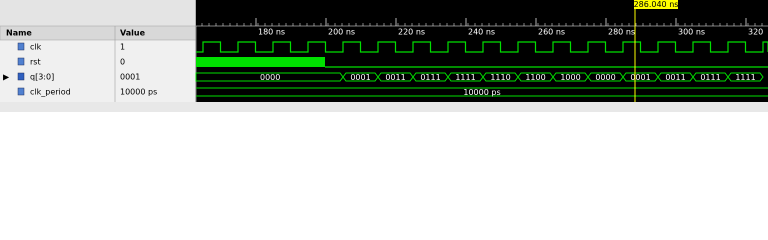 The image size is (768, 240). Describe the element at coordinates (260, 62) in the screenshot. I see `rst-high` at that location.